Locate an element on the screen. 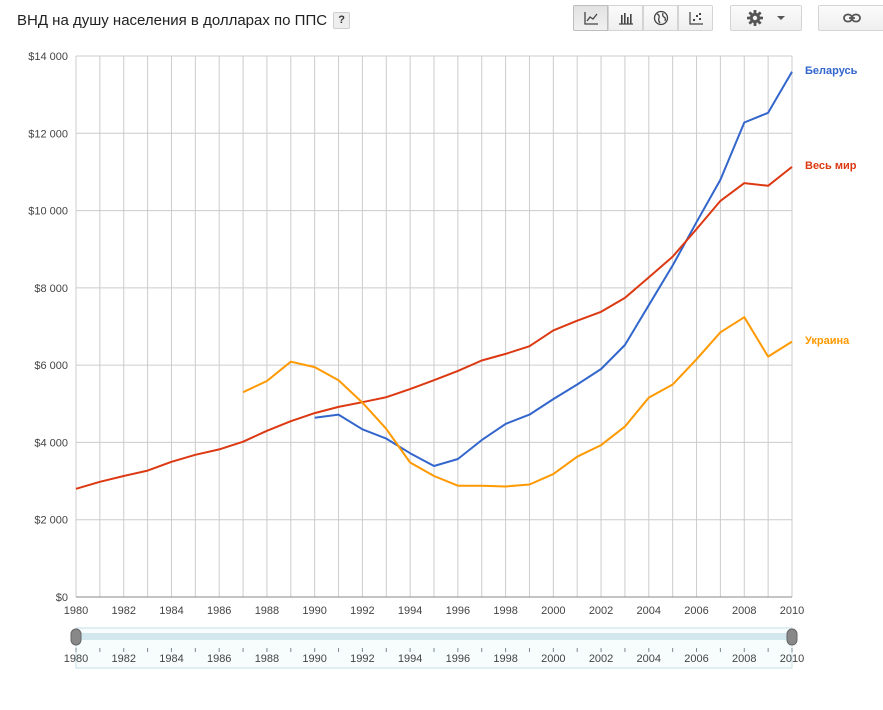 The width and height of the screenshot is (883, 710). timeline-label: 1980 is located at coordinates (76, 659).